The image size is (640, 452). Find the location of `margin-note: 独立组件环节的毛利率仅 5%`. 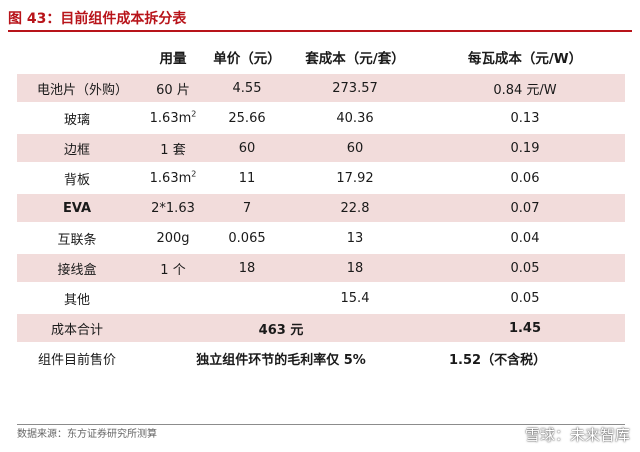

margin-note: 独立组件环节的毛利率仅 5% is located at coordinates (281, 358).